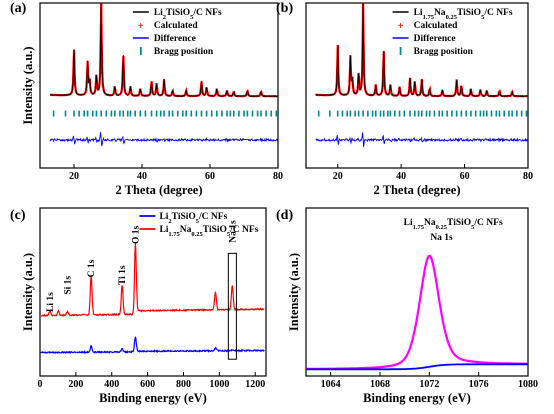  Describe the element at coordinates (68, 285) in the screenshot. I see `peak-annotation: Si 1s` at that location.